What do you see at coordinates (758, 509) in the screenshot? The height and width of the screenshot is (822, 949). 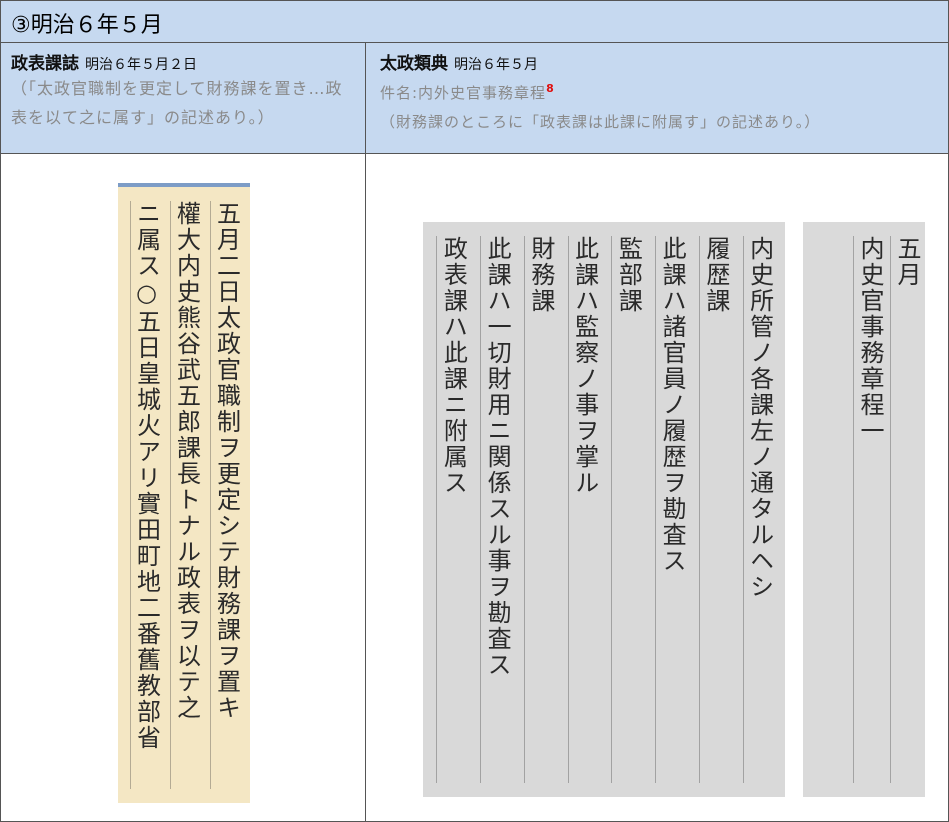 I see `manuscript-column: 内史所管ノ各課左ノ通タルヘシ` at bounding box center [758, 509].